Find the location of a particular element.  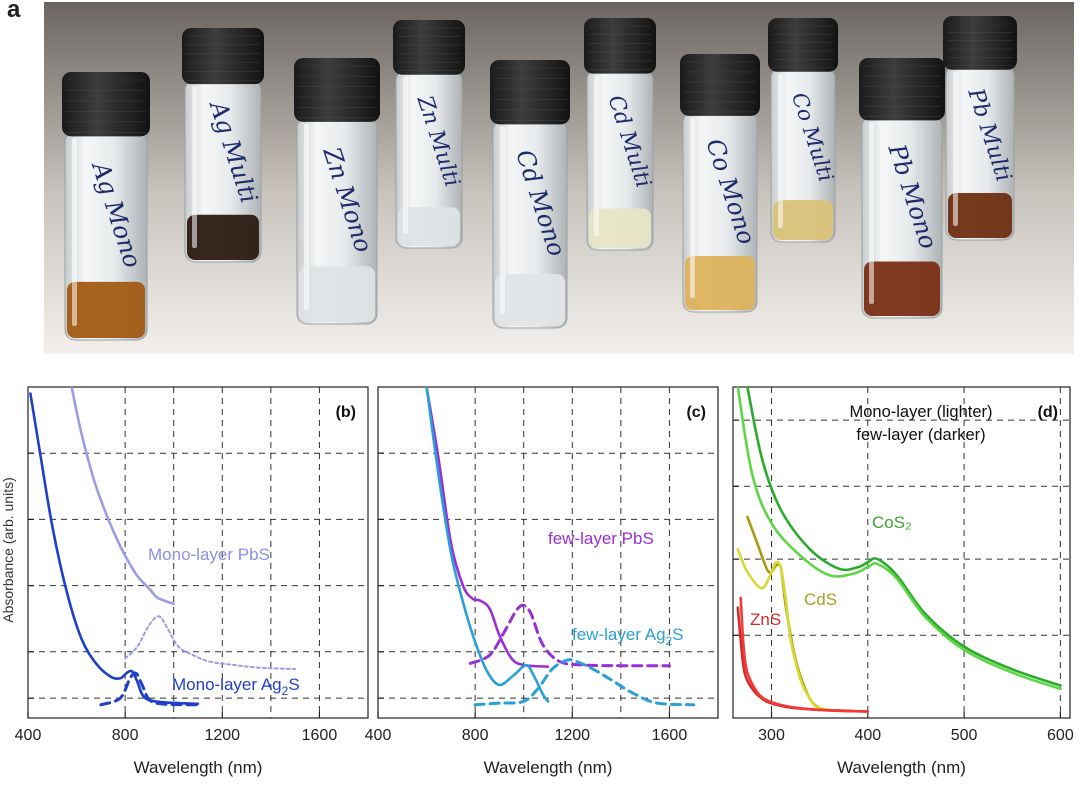

vial: Pb Mono is located at coordinates (902, 188).